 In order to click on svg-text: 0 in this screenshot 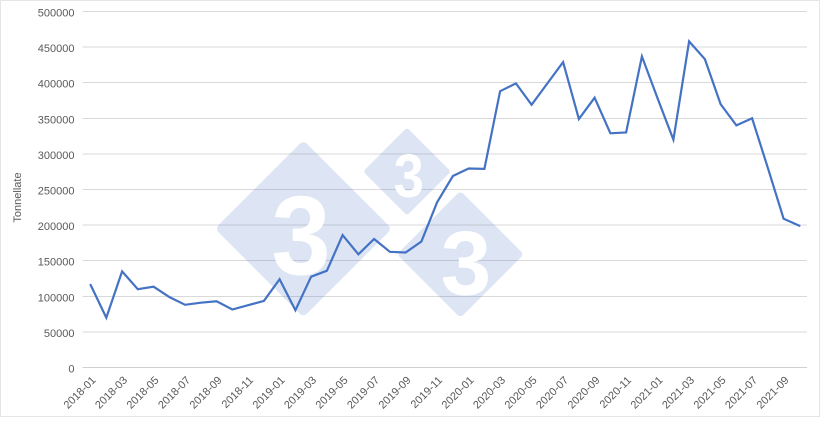, I will do `click(71, 370)`.